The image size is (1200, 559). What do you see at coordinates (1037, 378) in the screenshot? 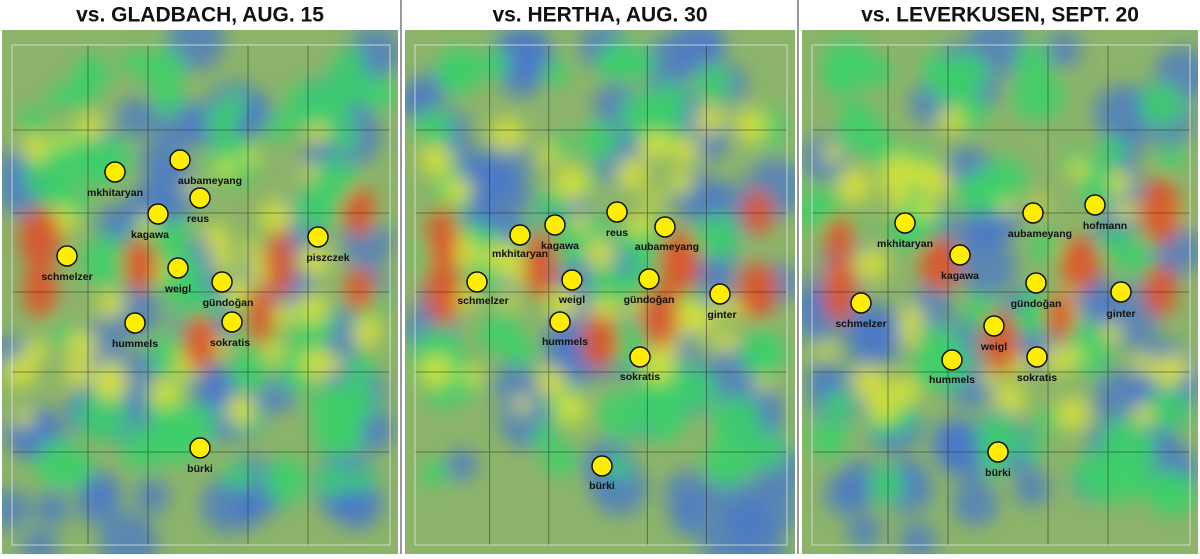
I see `player-label: sokratis` at bounding box center [1037, 378].